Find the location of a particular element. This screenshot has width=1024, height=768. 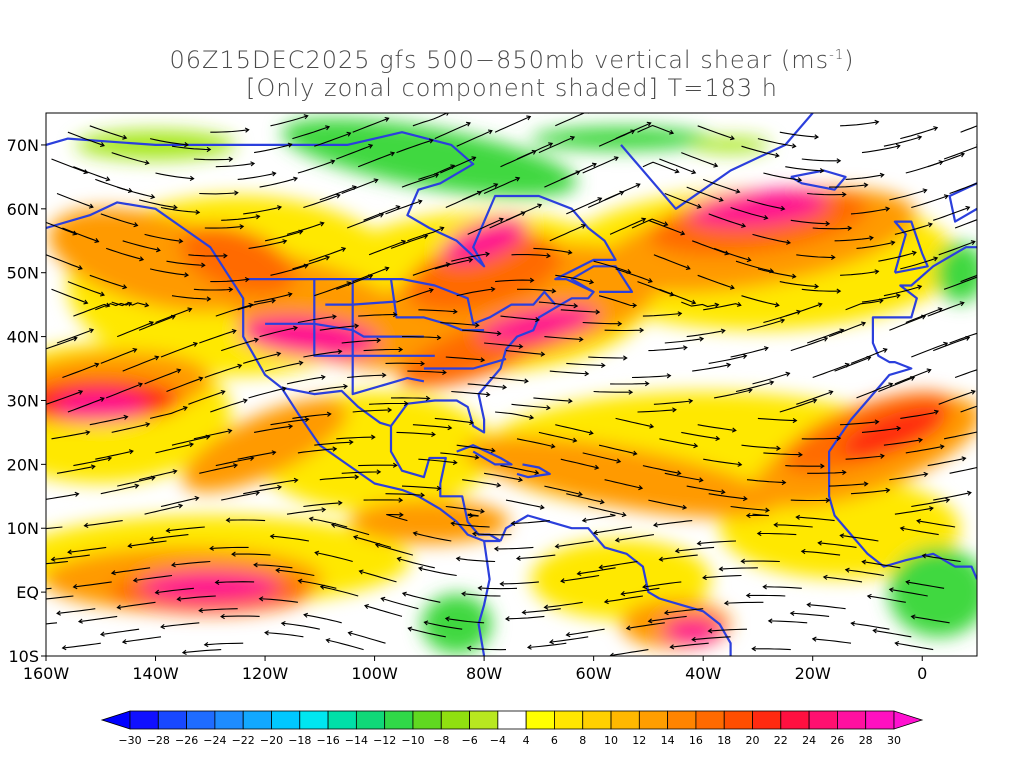

lon-tick-label: 20W is located at coordinates (813, 673).